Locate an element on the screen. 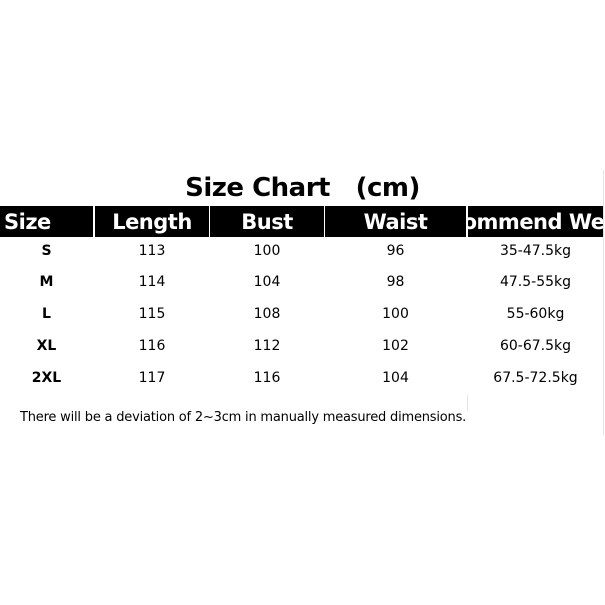 This screenshot has height=605, width=605. table-cell: 55-60kg is located at coordinates (535, 314).